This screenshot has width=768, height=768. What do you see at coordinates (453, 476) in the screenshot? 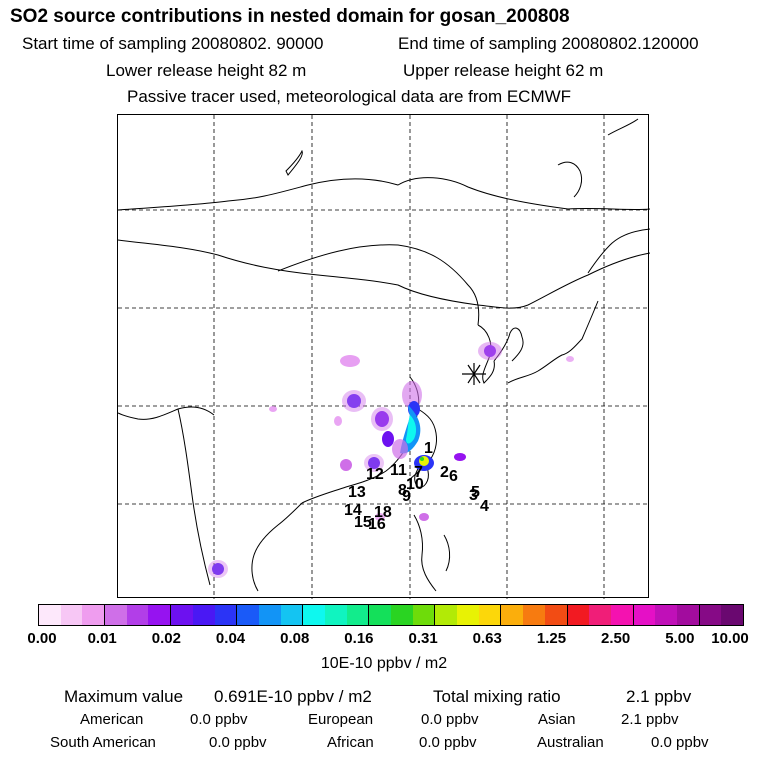
I see `source-label: 6` at bounding box center [453, 476].